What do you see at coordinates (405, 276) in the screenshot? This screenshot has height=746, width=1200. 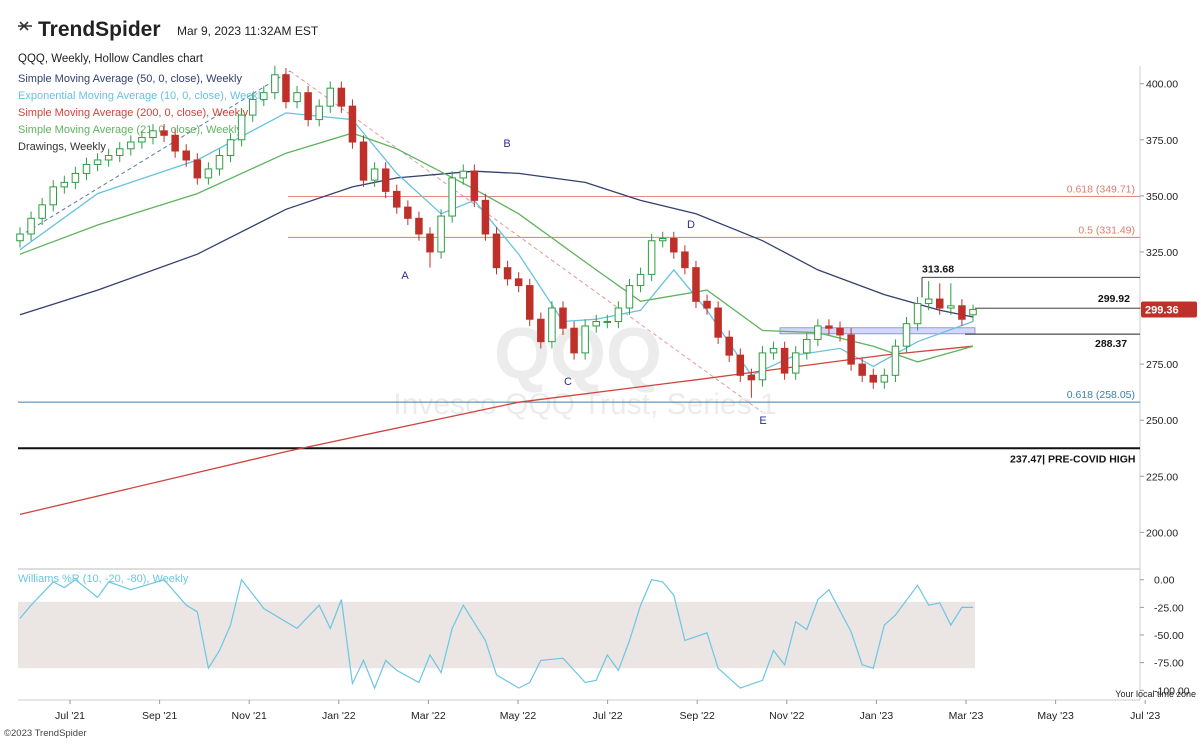 I see `wave-label: A` at bounding box center [405, 276].